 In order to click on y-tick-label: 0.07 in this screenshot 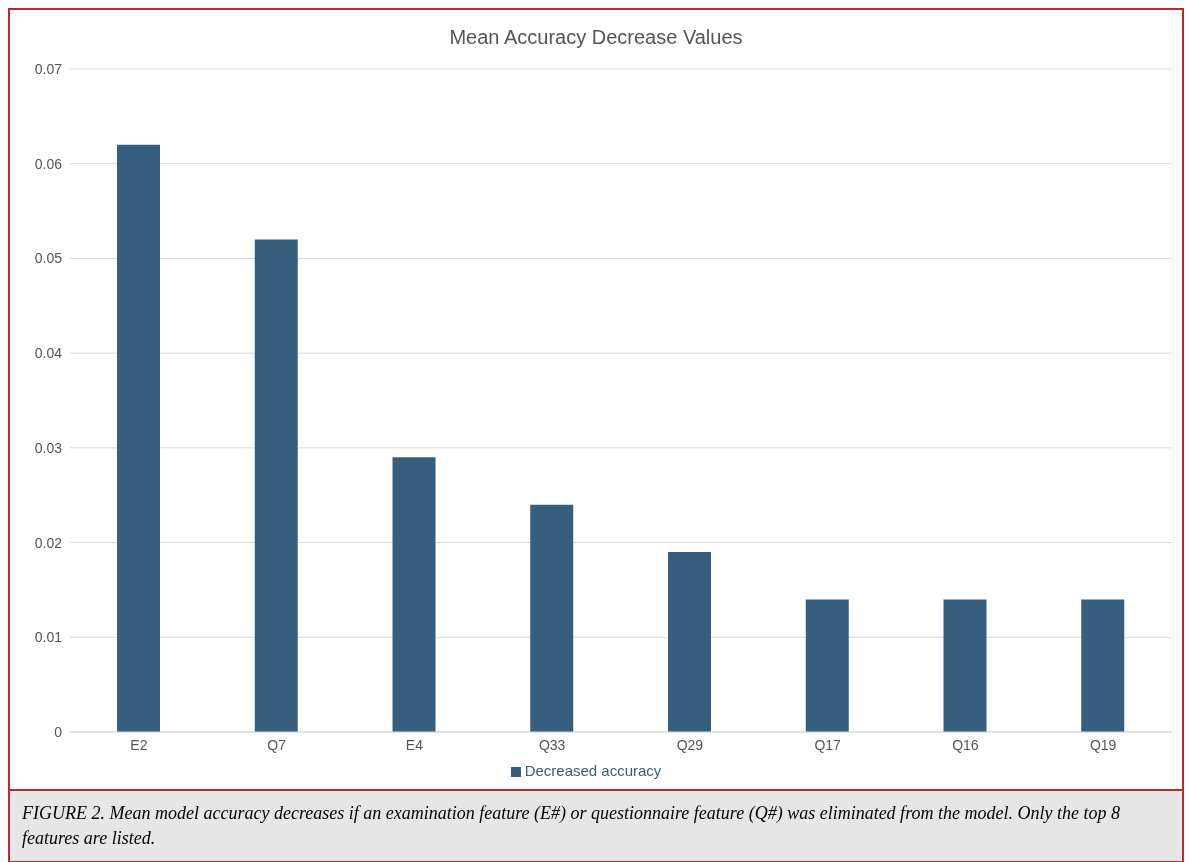, I will do `click(48, 68)`.